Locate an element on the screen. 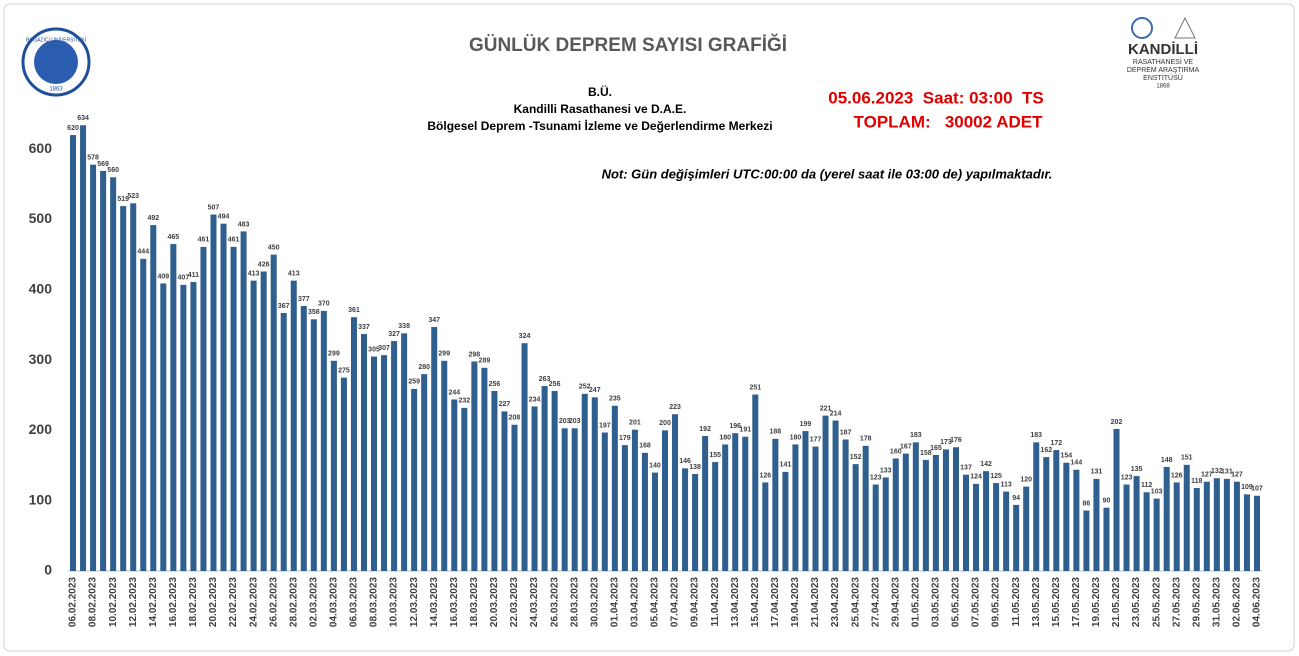  logo-text: KANDİLLİ is located at coordinates (1163, 49).